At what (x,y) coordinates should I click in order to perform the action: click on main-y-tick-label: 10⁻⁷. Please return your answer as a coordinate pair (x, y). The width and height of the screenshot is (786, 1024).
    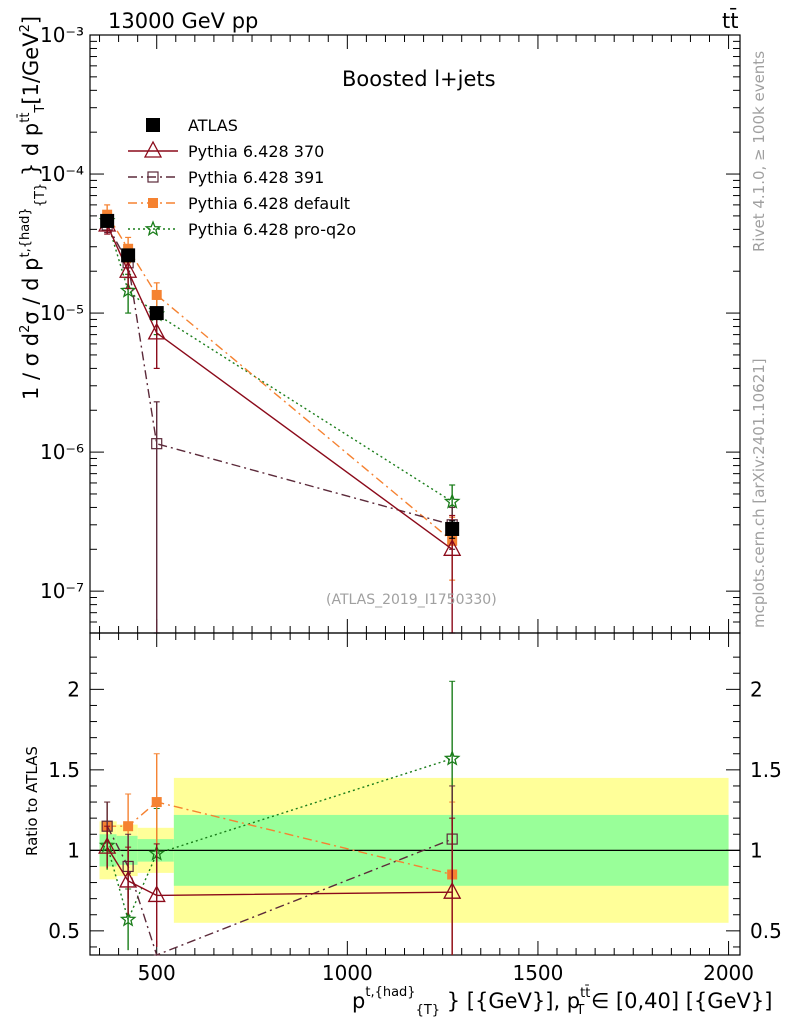
    Looking at the image, I should click on (62, 591).